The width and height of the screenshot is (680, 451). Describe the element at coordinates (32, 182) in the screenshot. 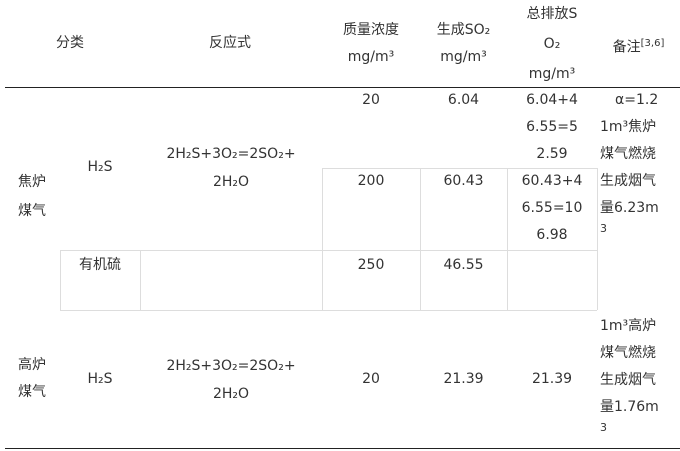

I see `category-line: 焦炉` at that location.